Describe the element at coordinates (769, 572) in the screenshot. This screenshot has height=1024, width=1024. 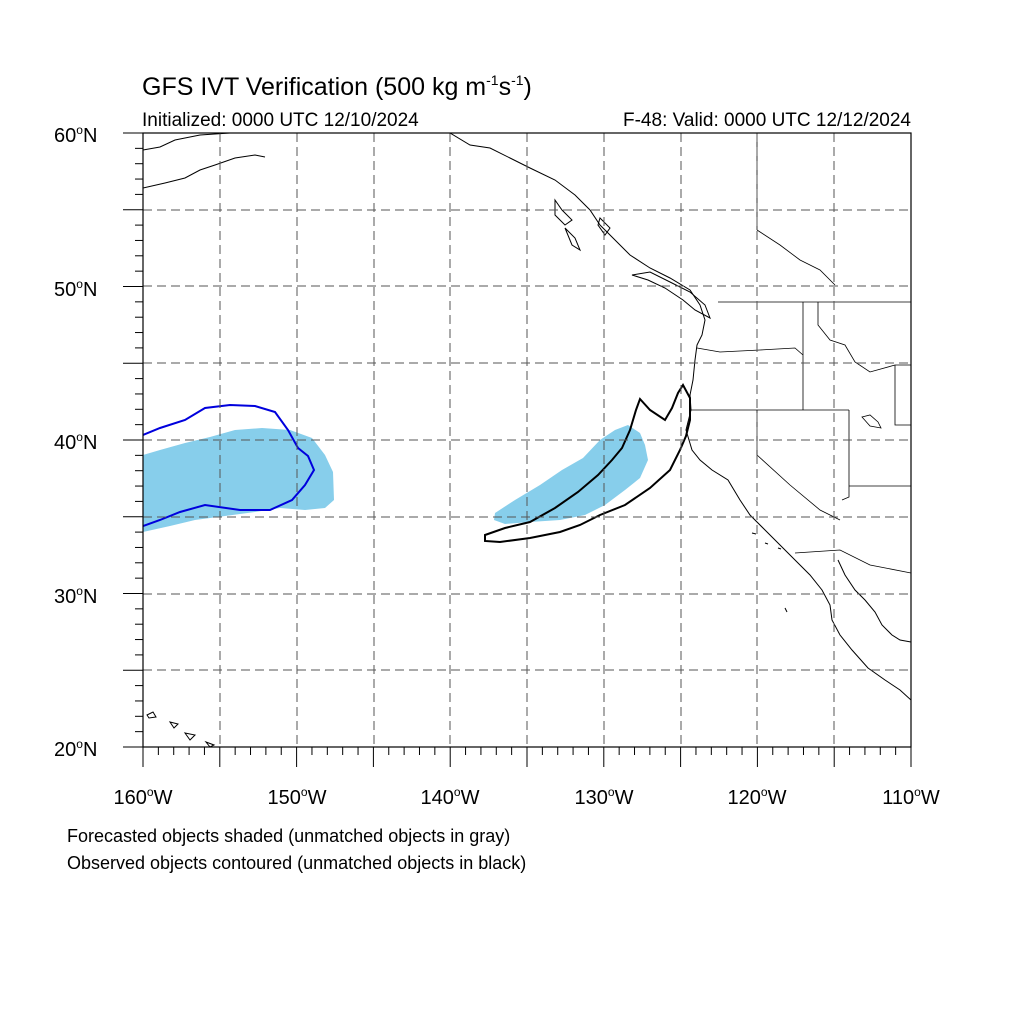
I see `islands-channel` at that location.